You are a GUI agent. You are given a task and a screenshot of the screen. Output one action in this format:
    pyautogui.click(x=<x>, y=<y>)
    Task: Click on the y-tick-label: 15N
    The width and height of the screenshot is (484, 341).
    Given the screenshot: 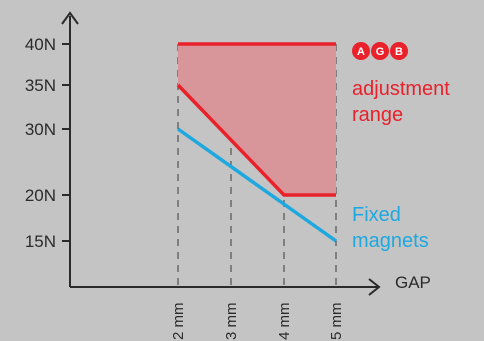 What is the action you would take?
    pyautogui.click(x=40, y=241)
    